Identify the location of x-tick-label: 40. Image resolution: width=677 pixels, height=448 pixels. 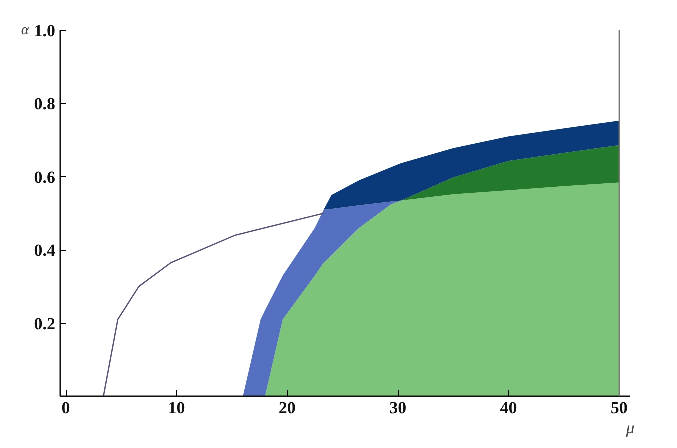
(509, 408).